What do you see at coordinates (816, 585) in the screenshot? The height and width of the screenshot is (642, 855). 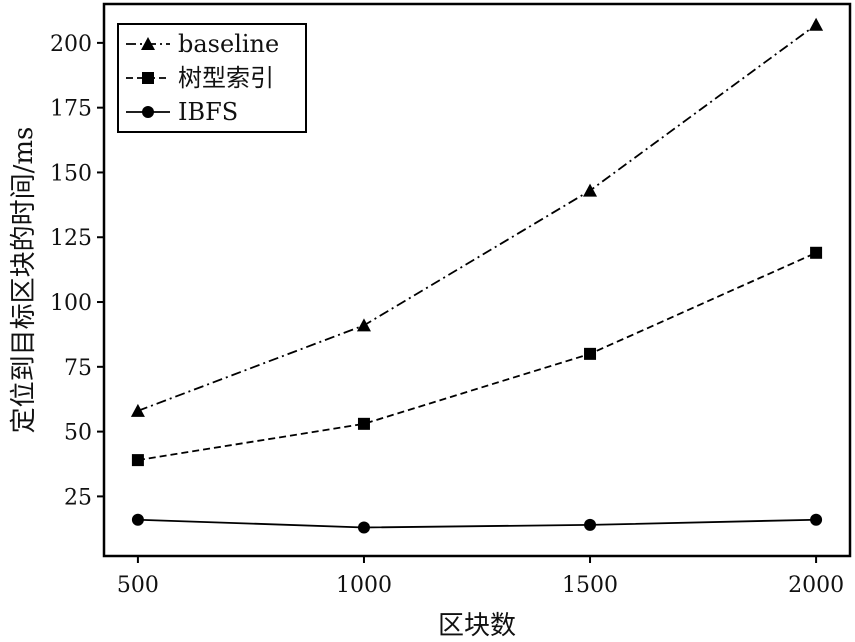 I see `x-tick-label: 2000` at bounding box center [816, 585].